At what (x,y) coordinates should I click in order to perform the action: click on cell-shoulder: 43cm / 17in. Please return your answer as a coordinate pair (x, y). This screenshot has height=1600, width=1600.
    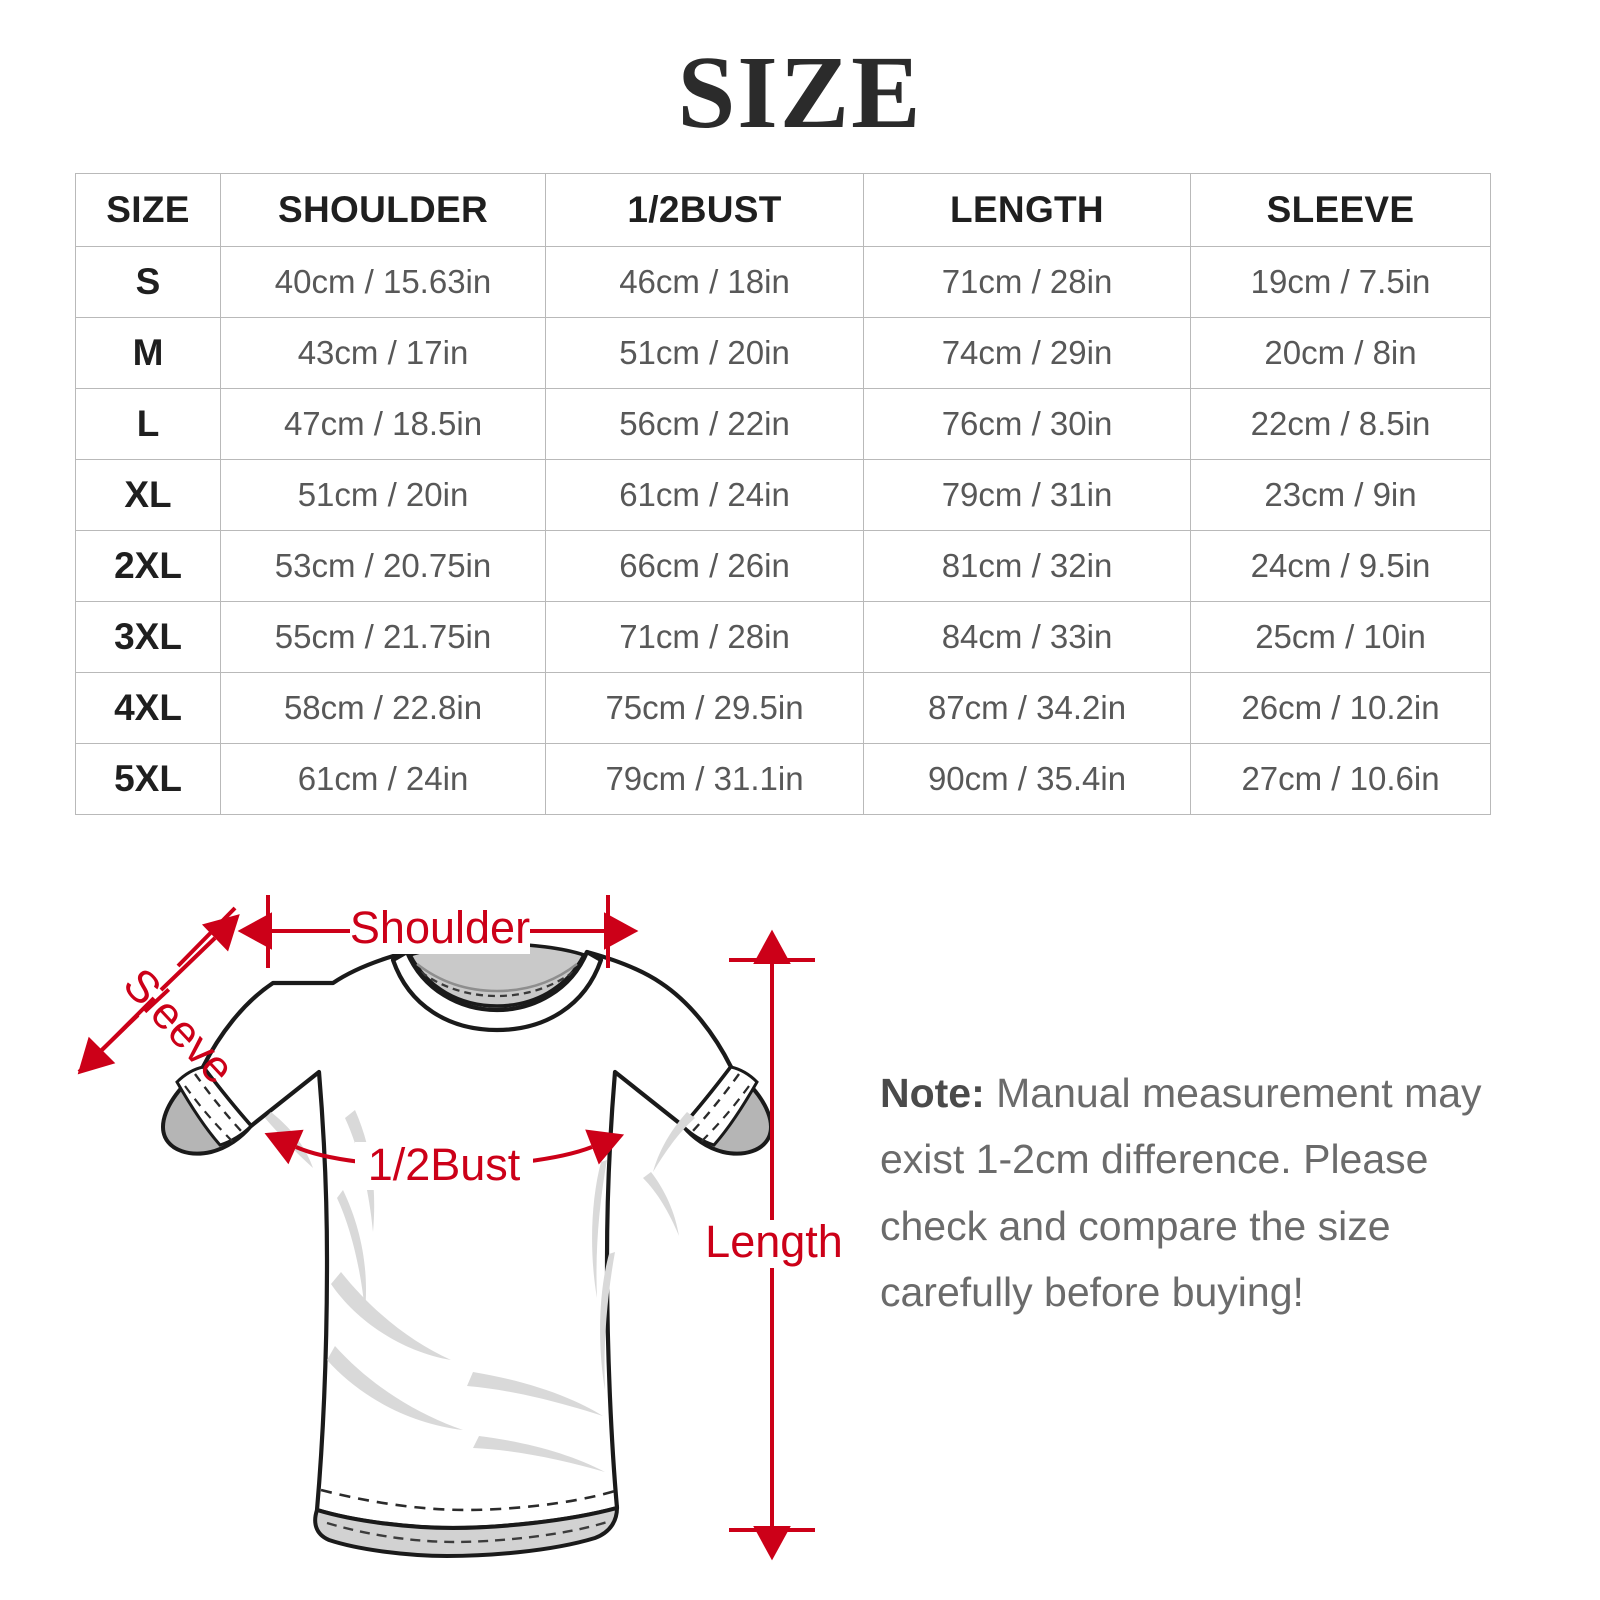
    Looking at the image, I should click on (383, 353).